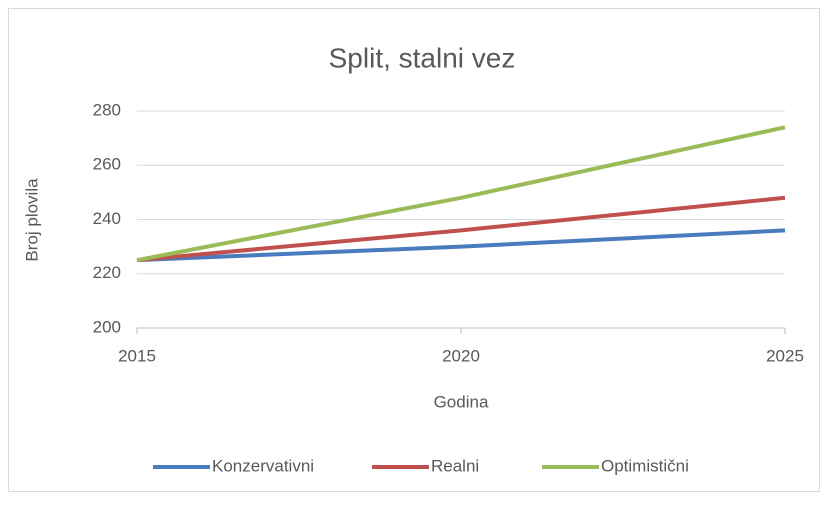 This screenshot has height=505, width=825. What do you see at coordinates (107, 272) in the screenshot?
I see `y-tick-label: 220` at bounding box center [107, 272].